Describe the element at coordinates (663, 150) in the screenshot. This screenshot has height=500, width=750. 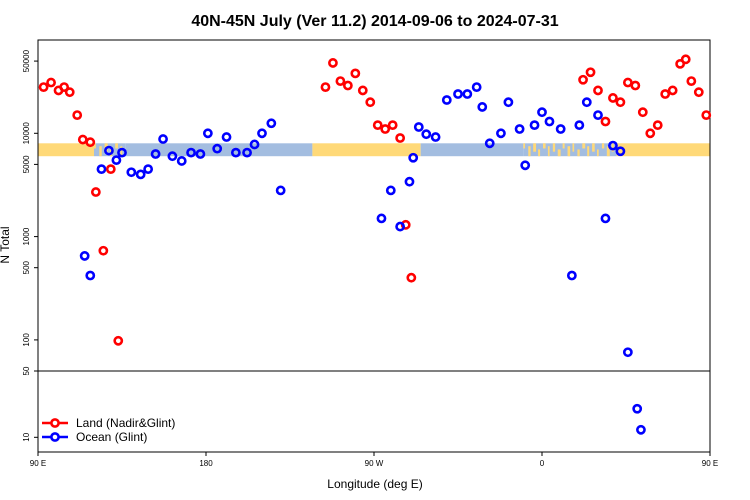
I see `band-segment-land` at that location.